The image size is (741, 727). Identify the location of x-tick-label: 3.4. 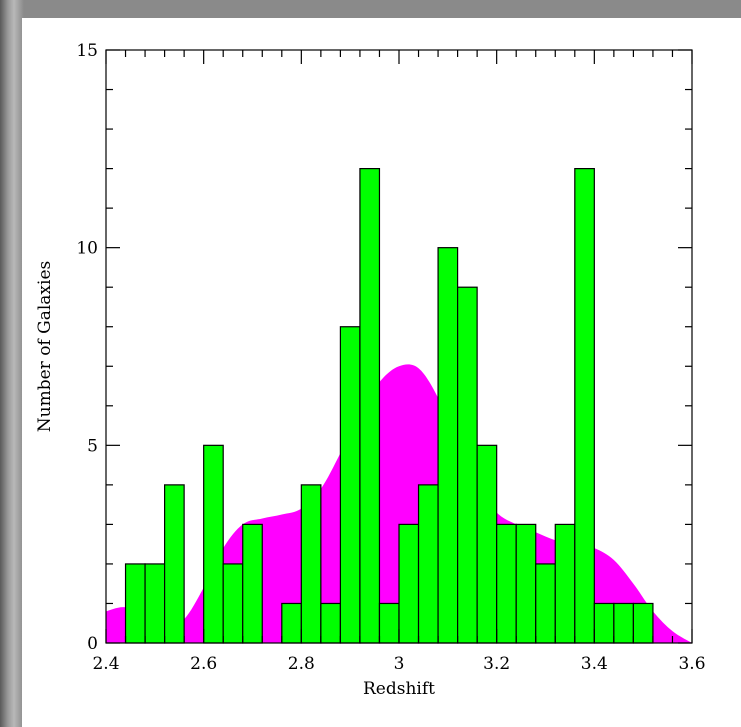
(594, 664).